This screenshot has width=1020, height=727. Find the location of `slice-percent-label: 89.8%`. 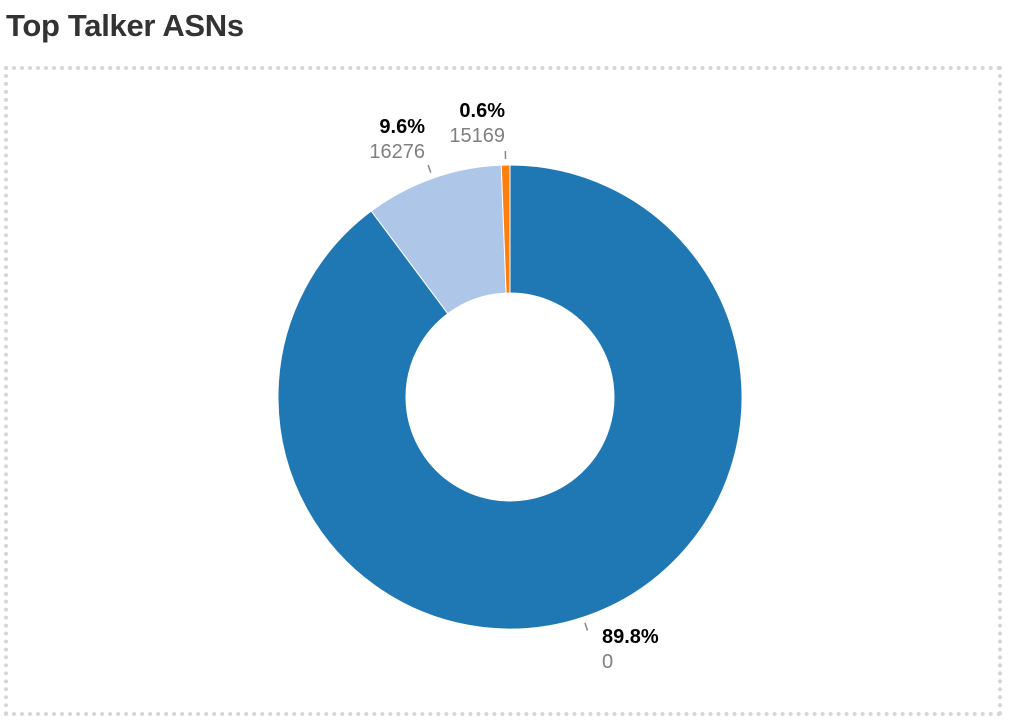

slice-percent-label: 89.8% is located at coordinates (630, 637).